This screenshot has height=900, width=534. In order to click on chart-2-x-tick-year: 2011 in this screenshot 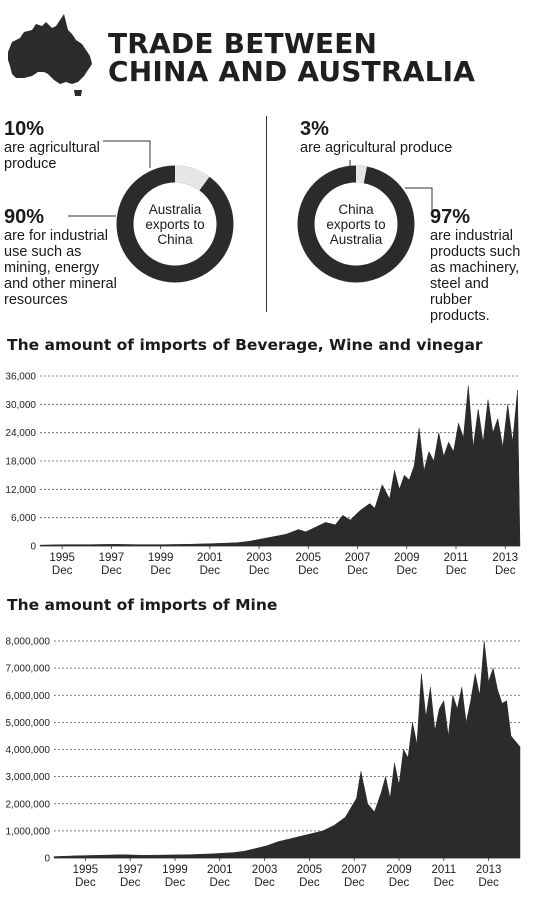, I will do `click(443, 870)`.